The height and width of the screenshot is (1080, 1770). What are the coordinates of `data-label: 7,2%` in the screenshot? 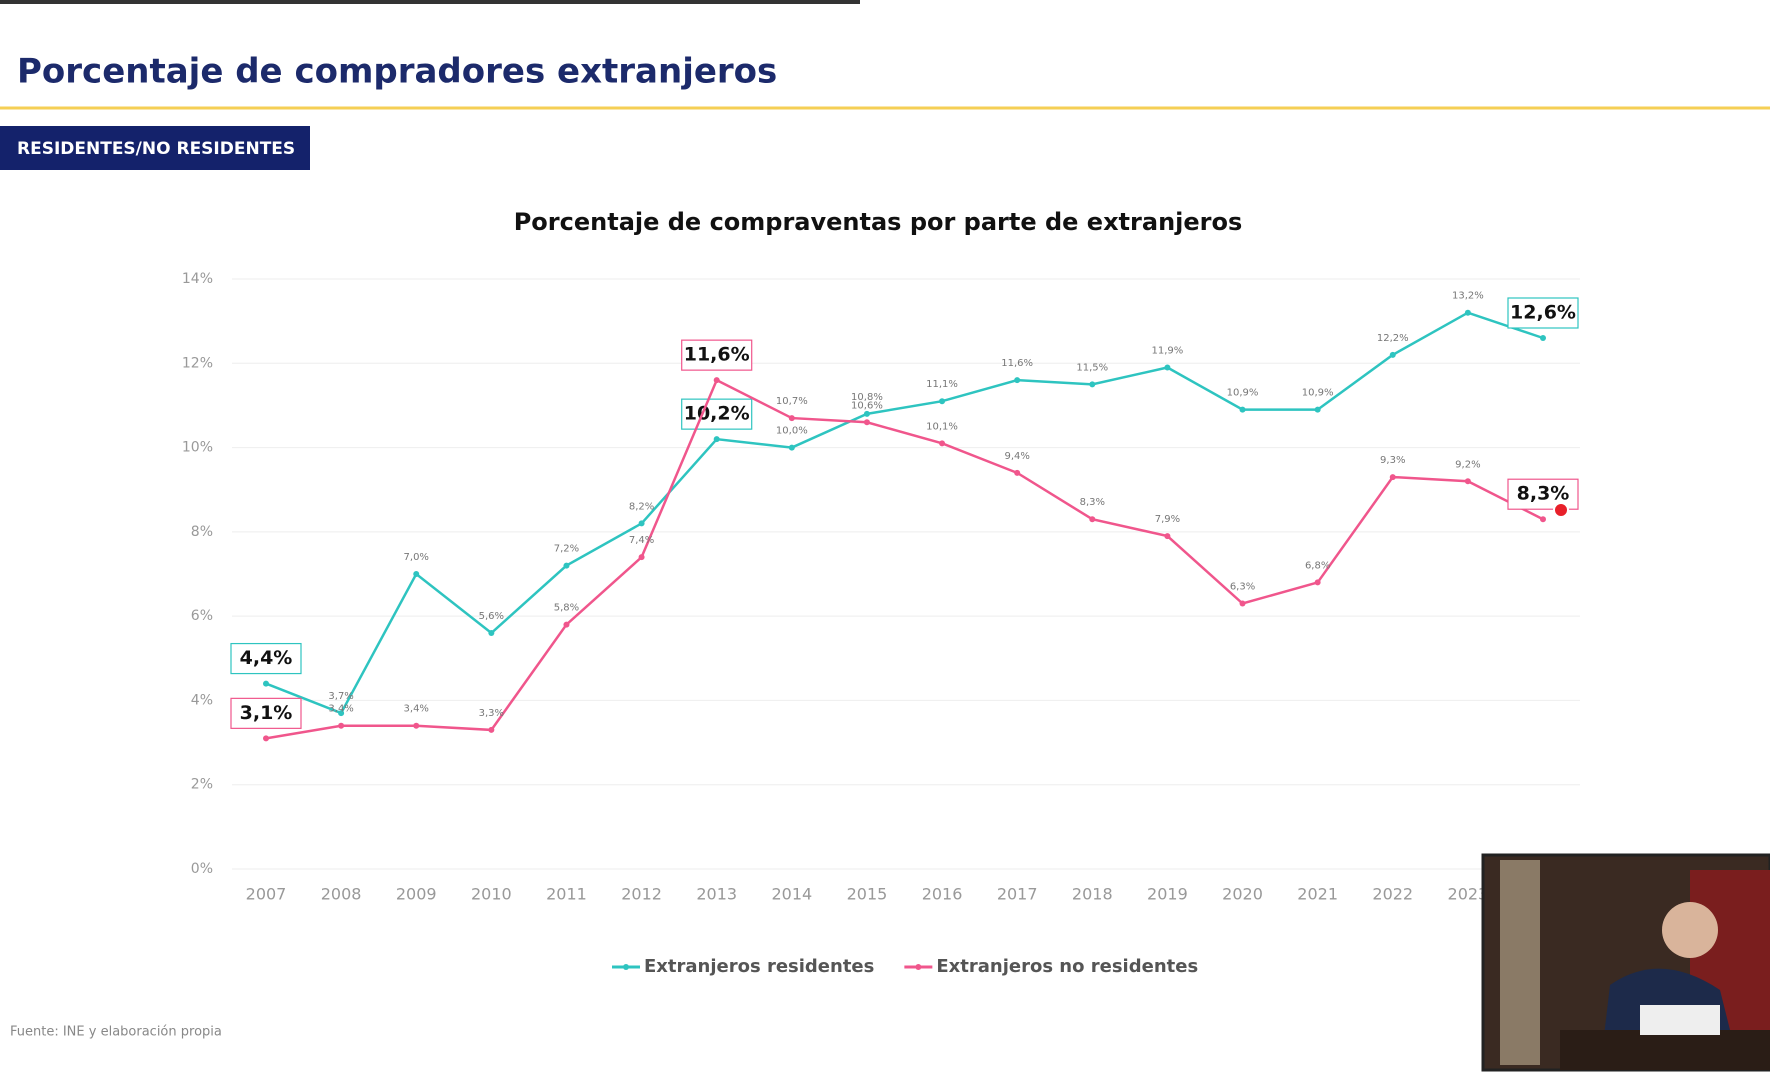 It's located at (566, 549).